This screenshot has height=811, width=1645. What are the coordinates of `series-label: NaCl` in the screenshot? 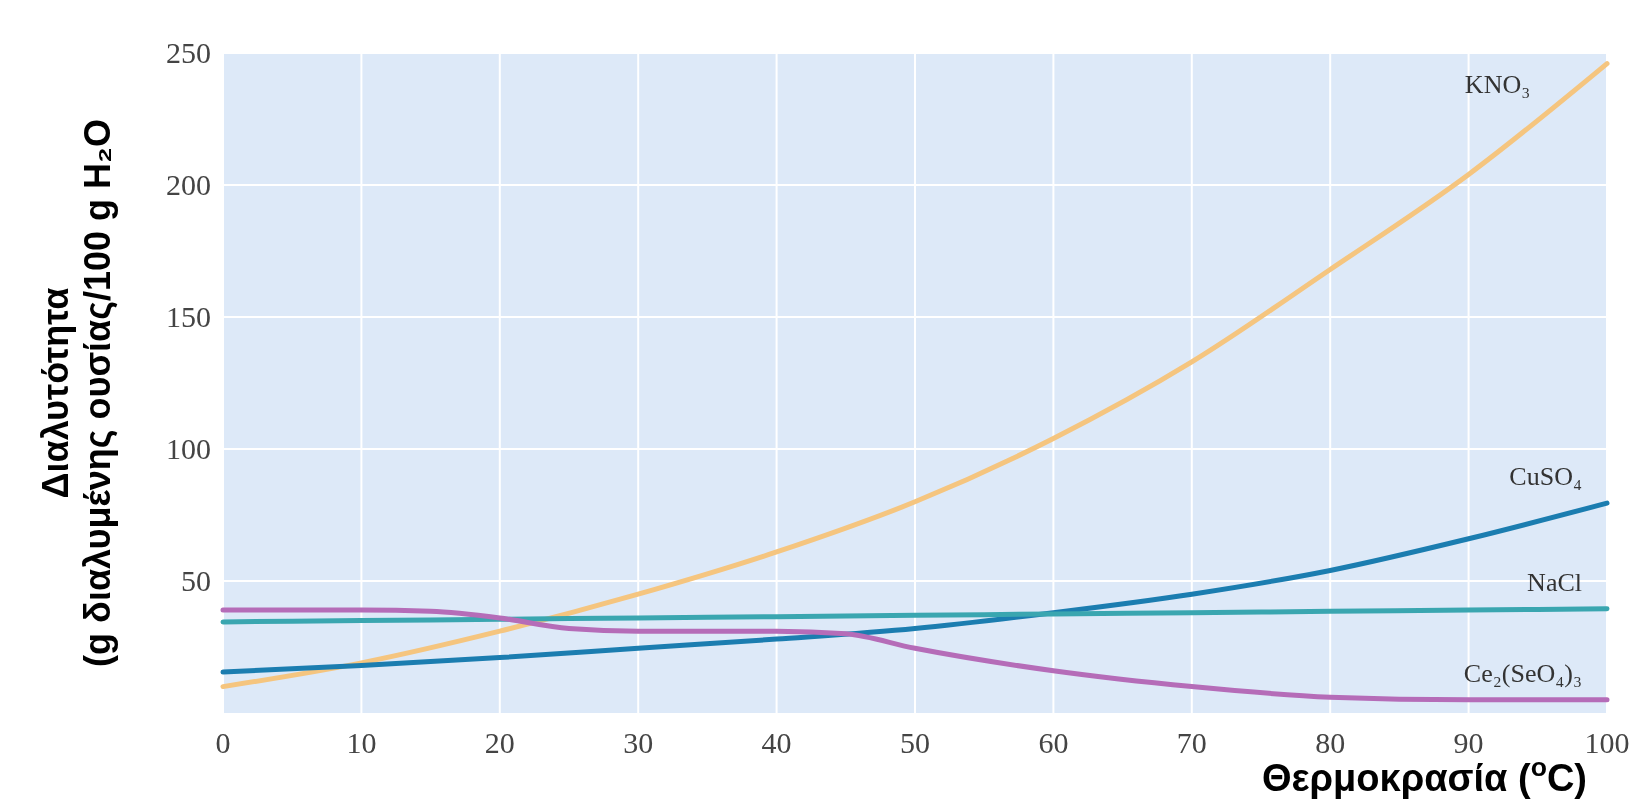 It's located at (1554, 582).